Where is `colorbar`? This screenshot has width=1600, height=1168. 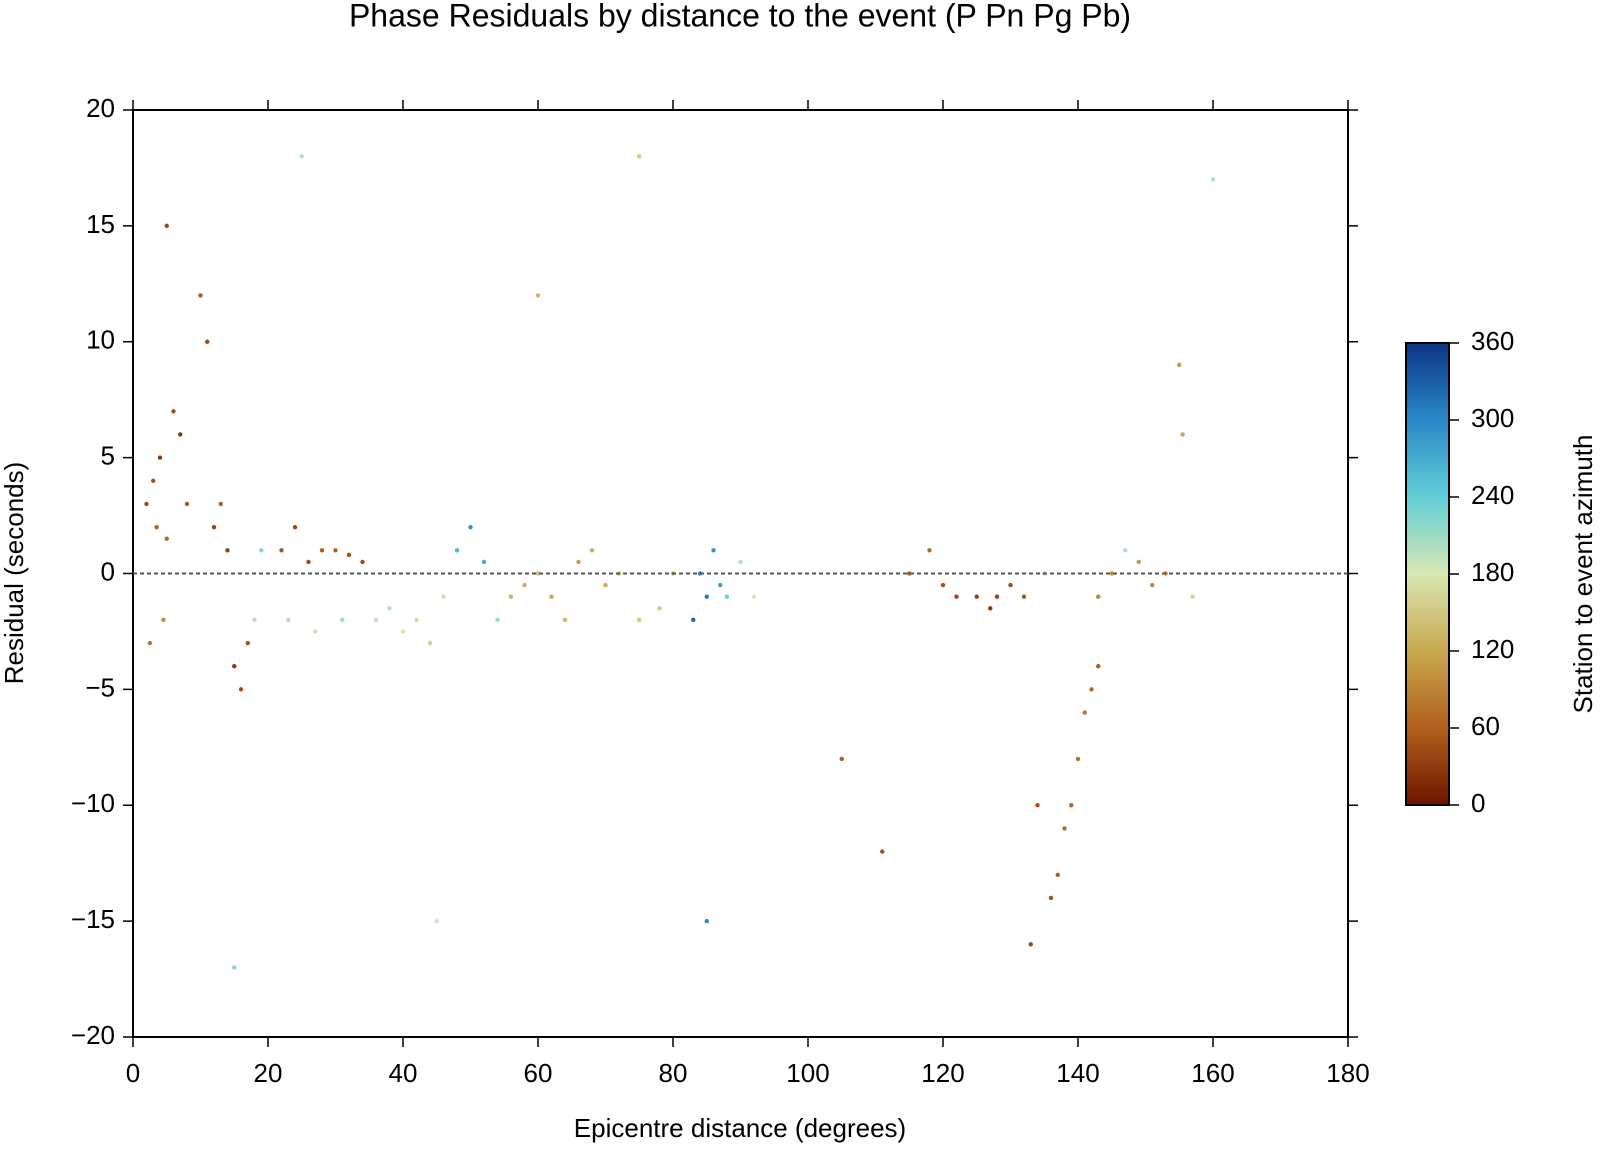
colorbar is located at coordinates (1427, 574).